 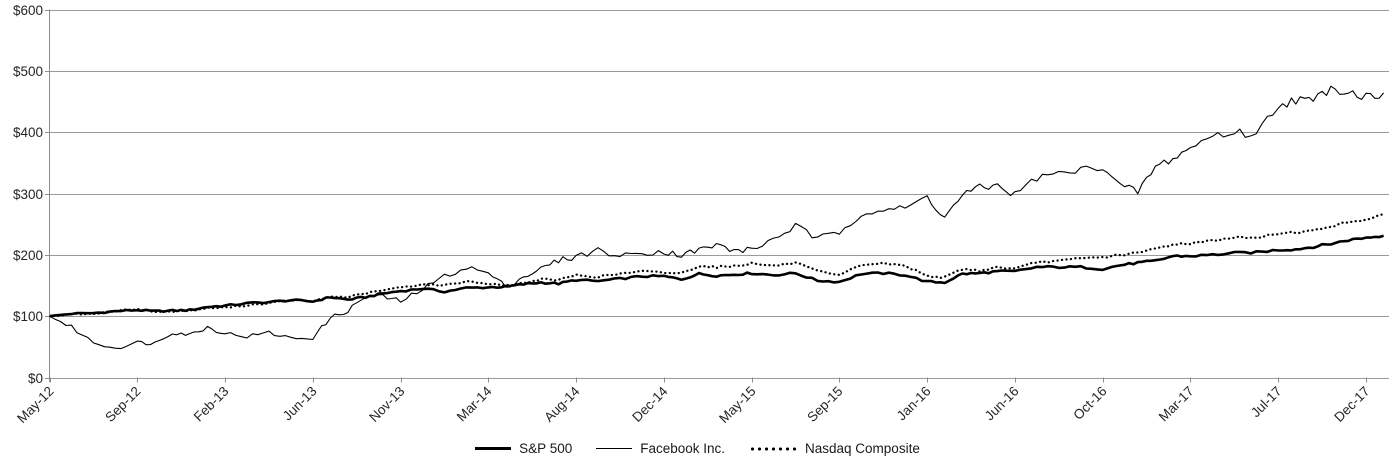 I want to click on x-tick-label: Dec-14, so click(x=650, y=404).